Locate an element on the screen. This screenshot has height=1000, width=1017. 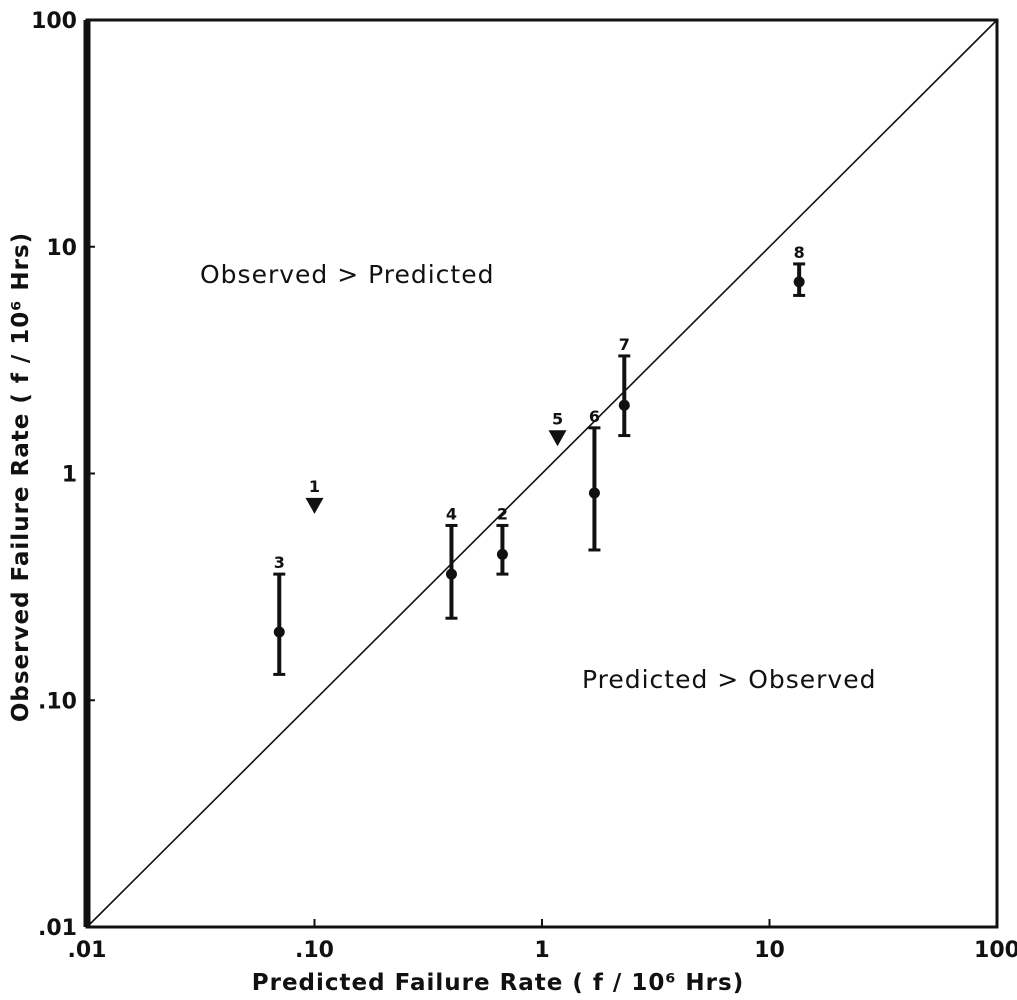
point-label: 3 is located at coordinates (279, 562).